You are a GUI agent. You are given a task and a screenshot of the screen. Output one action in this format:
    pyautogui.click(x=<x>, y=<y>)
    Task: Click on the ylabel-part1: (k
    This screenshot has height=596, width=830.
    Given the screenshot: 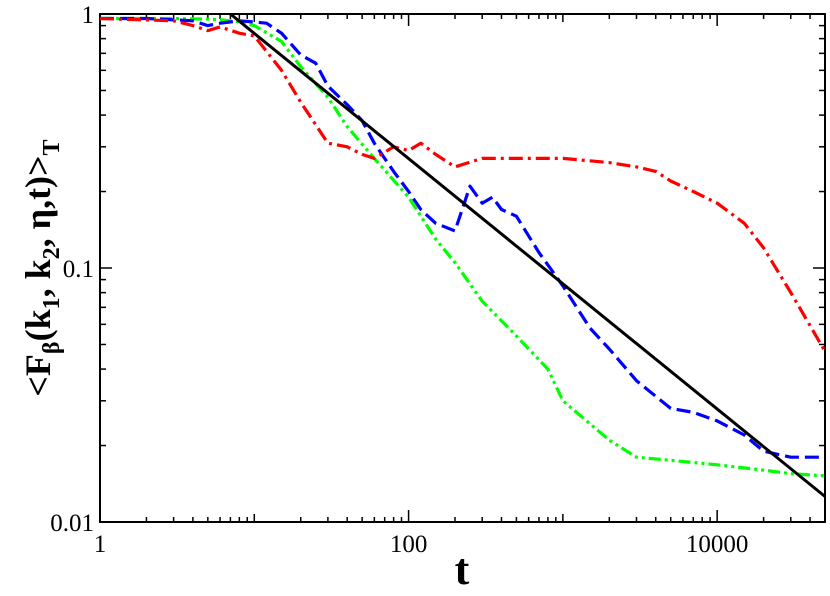 What is the action you would take?
    pyautogui.click(x=38, y=325)
    